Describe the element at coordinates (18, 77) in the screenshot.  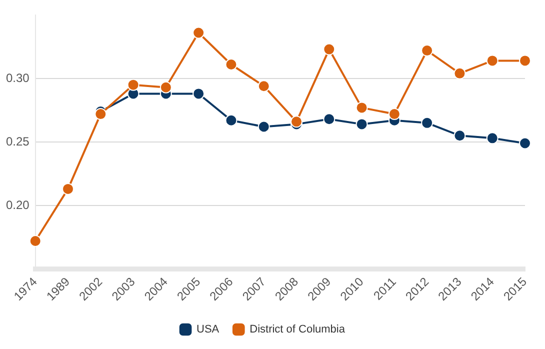
I see `y-tick-label: 0.30` at that location.